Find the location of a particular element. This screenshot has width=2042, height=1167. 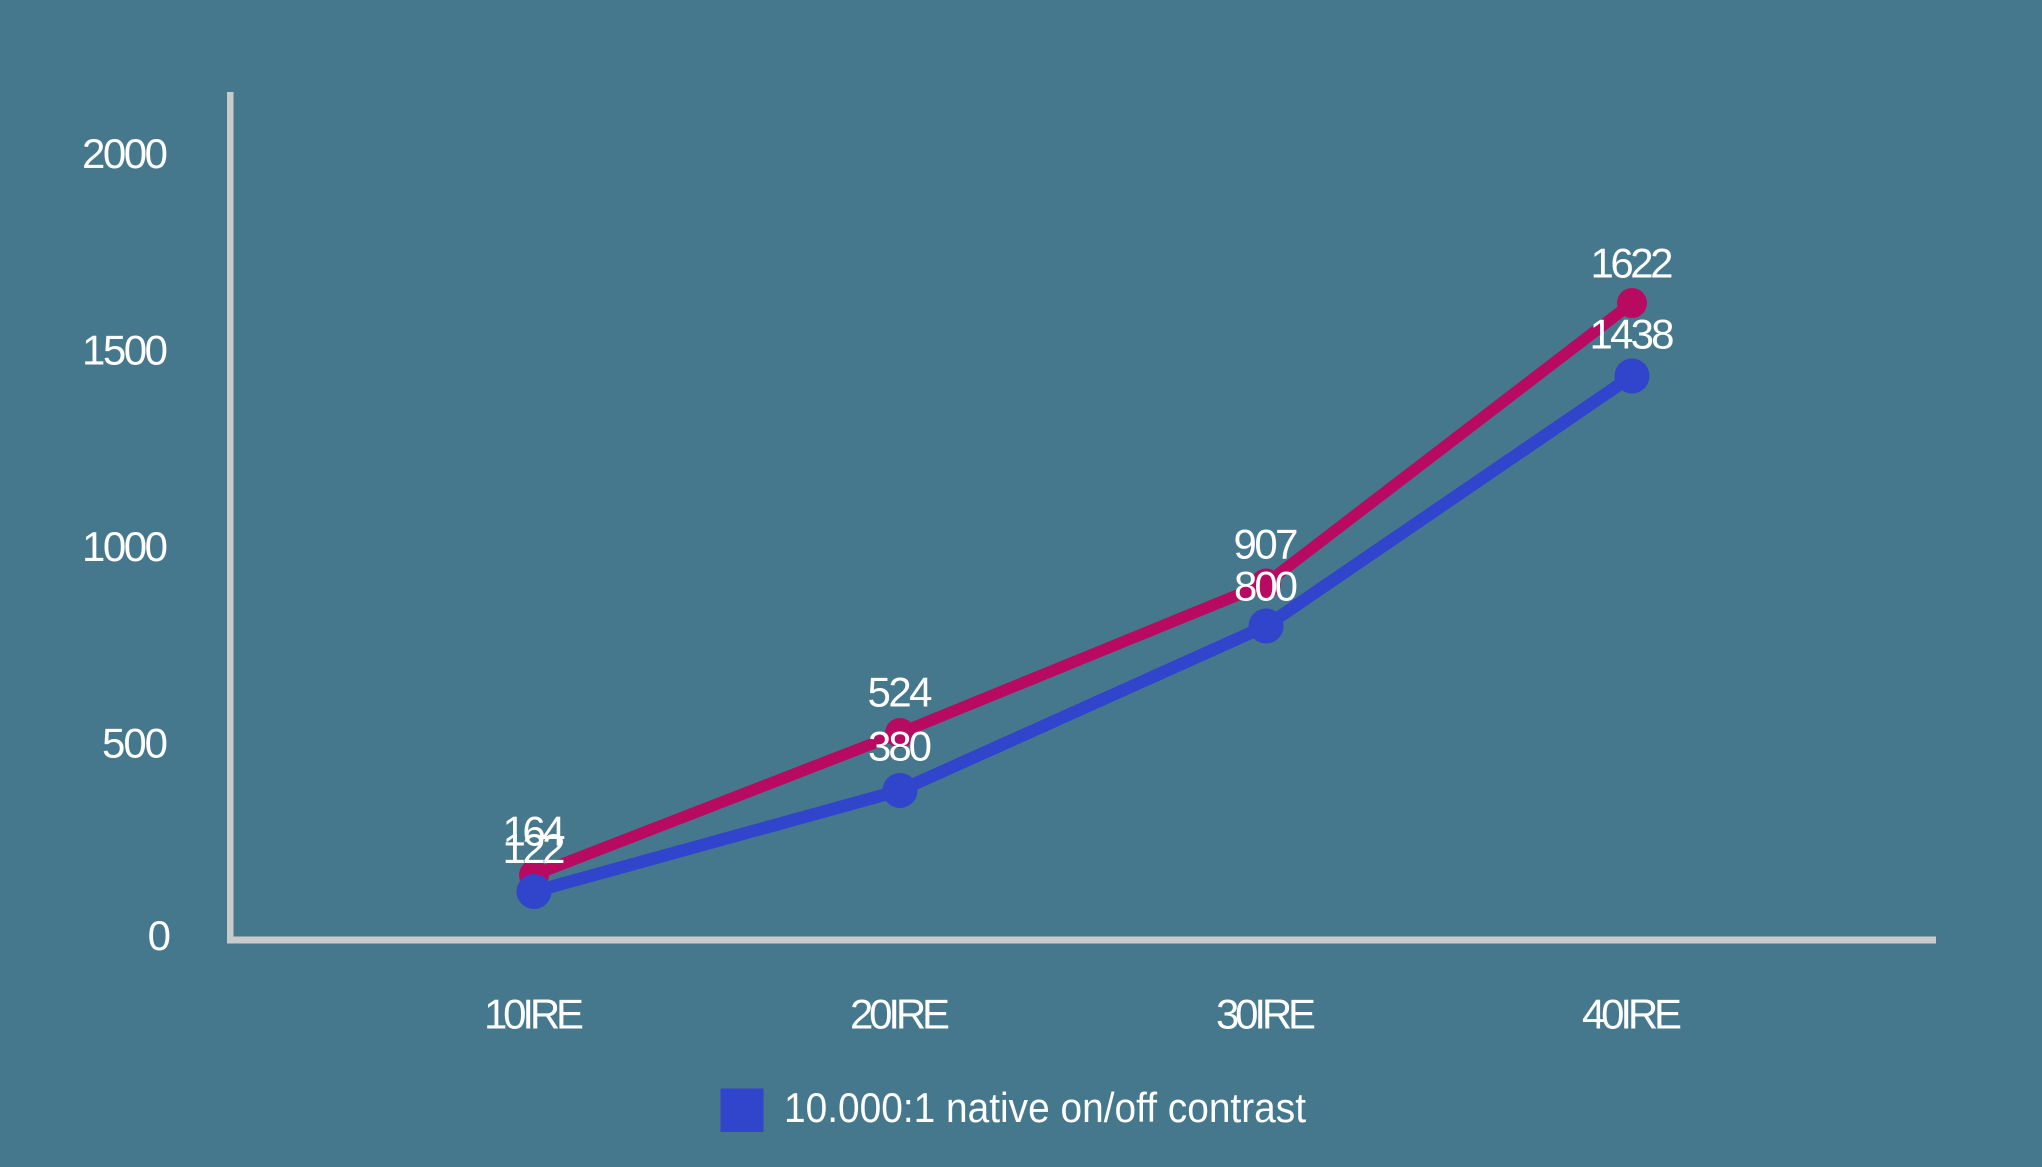

svg-text: 122 is located at coordinates (534, 848).